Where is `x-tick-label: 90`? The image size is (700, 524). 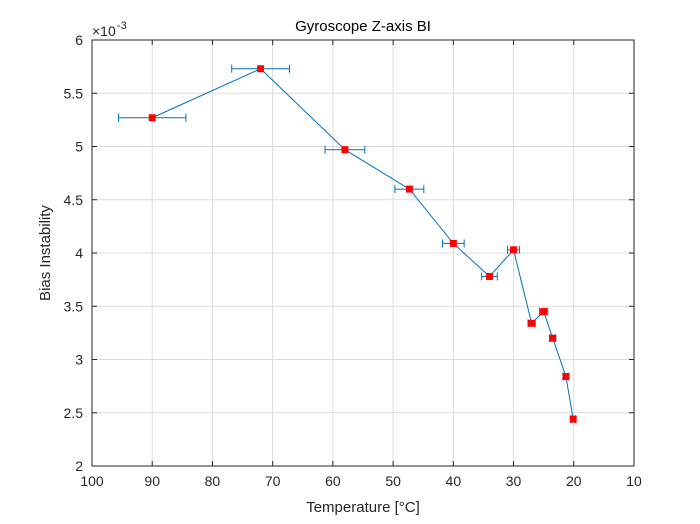 x-tick-label: 90 is located at coordinates (152, 481).